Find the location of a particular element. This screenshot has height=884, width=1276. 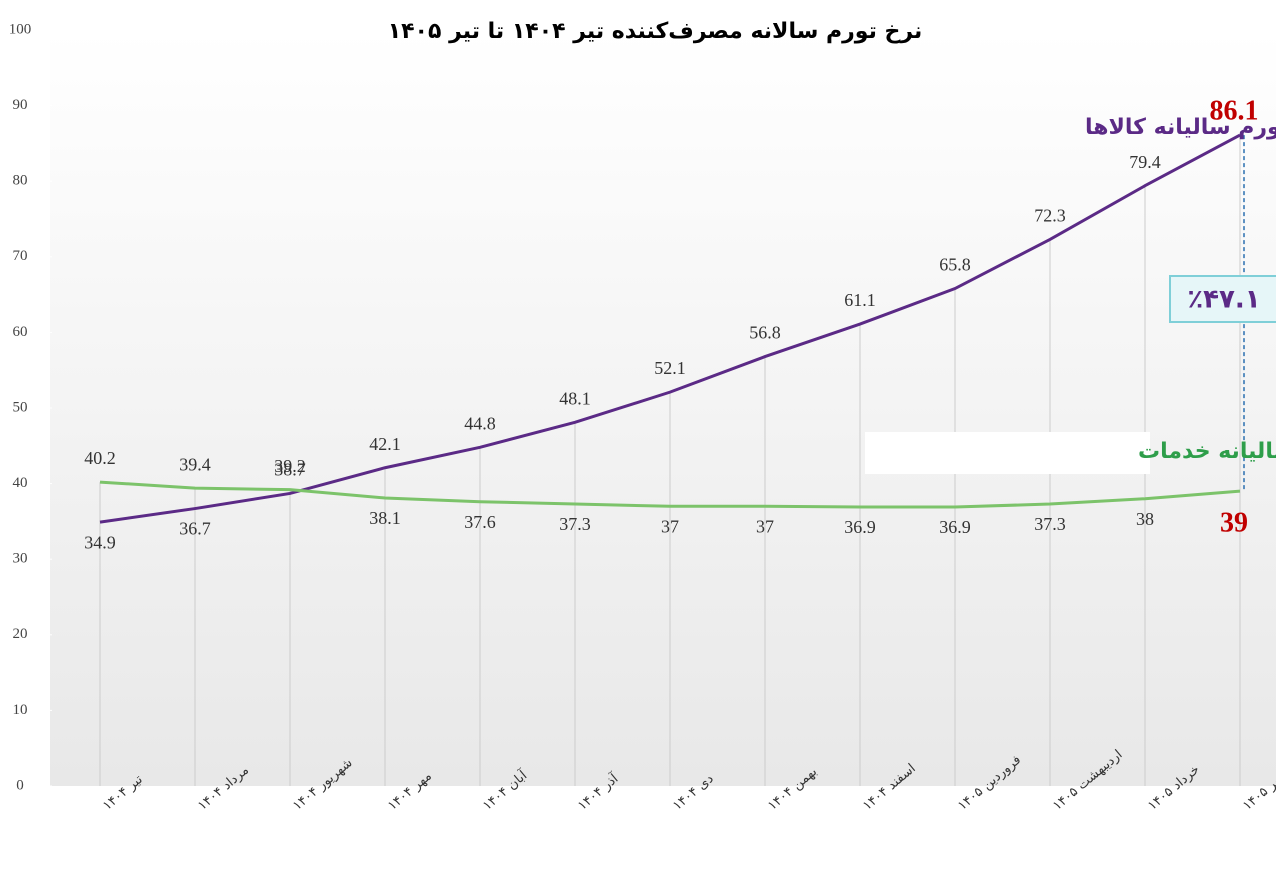

value-label: 61.1 is located at coordinates (860, 300).